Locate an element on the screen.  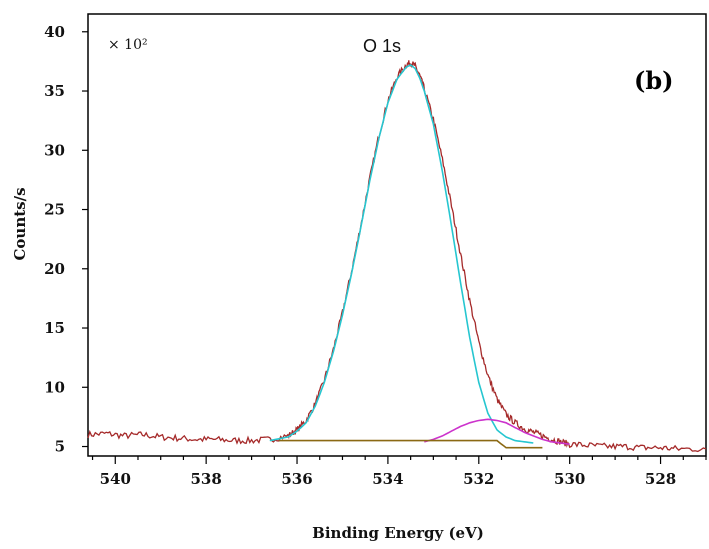
x-tick-label: 532 is located at coordinates (478, 479).